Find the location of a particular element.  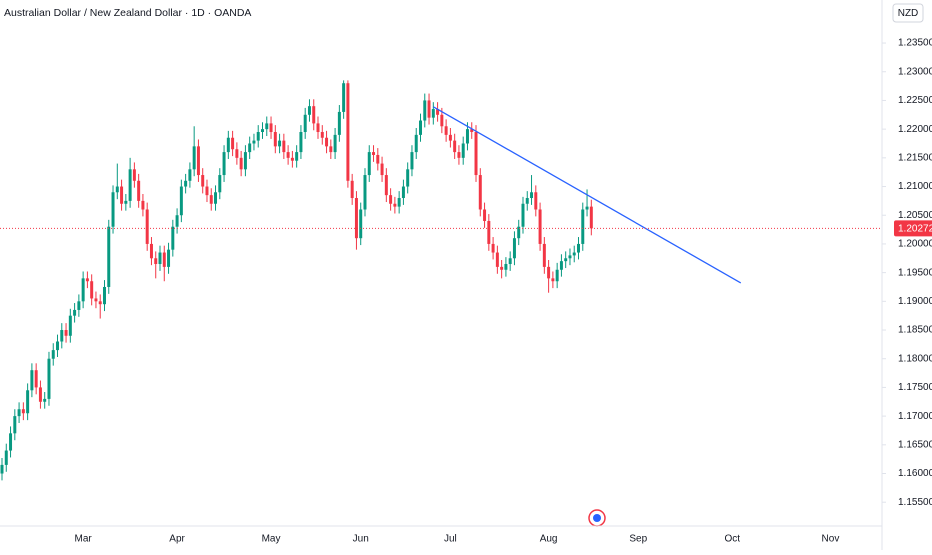

event-icon is located at coordinates (597, 518).